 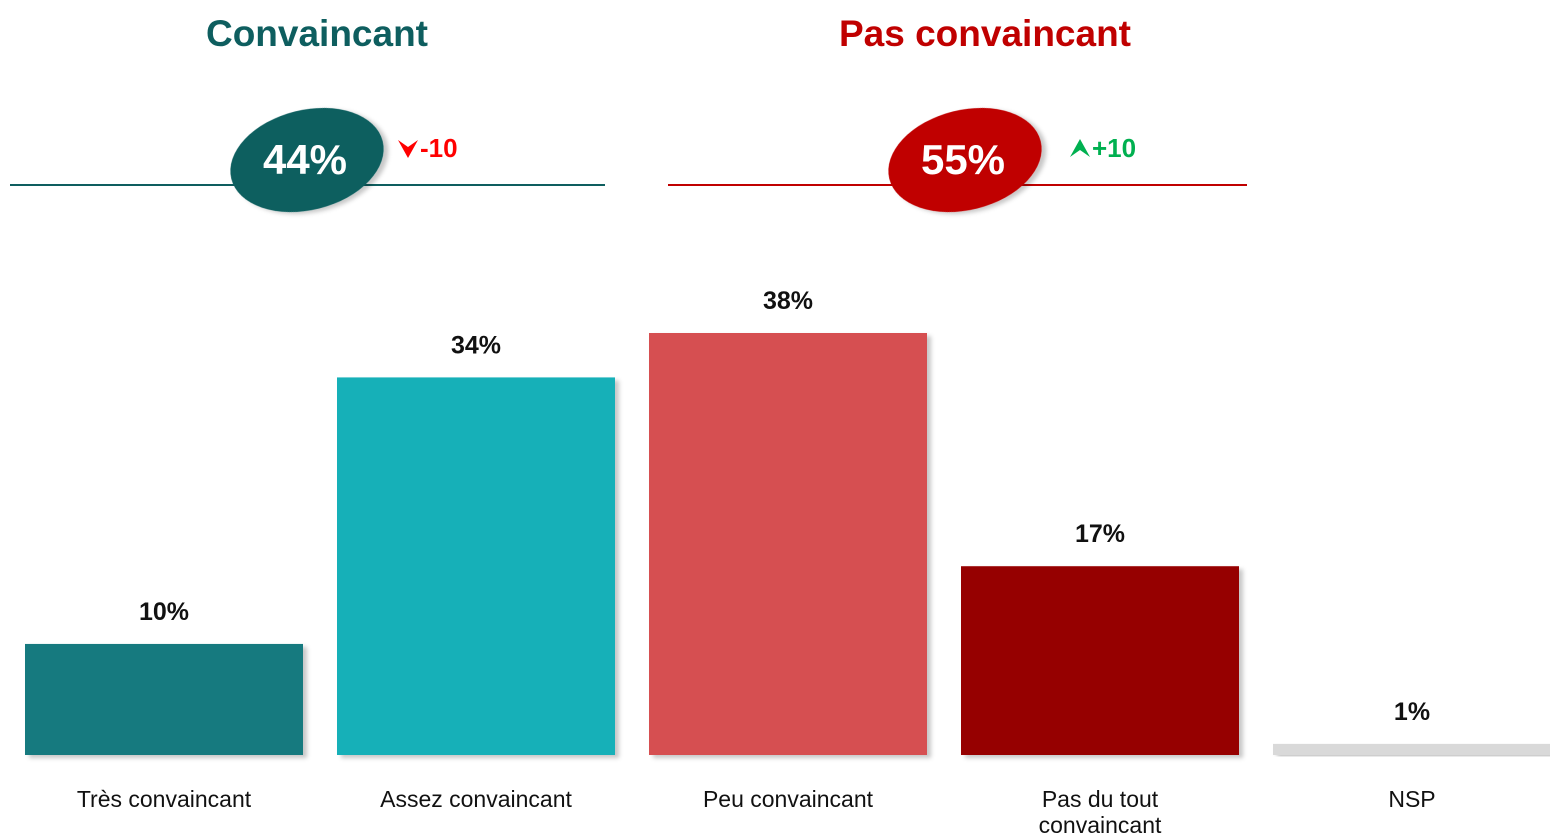 I want to click on value-label: 1%, so click(x=1412, y=712).